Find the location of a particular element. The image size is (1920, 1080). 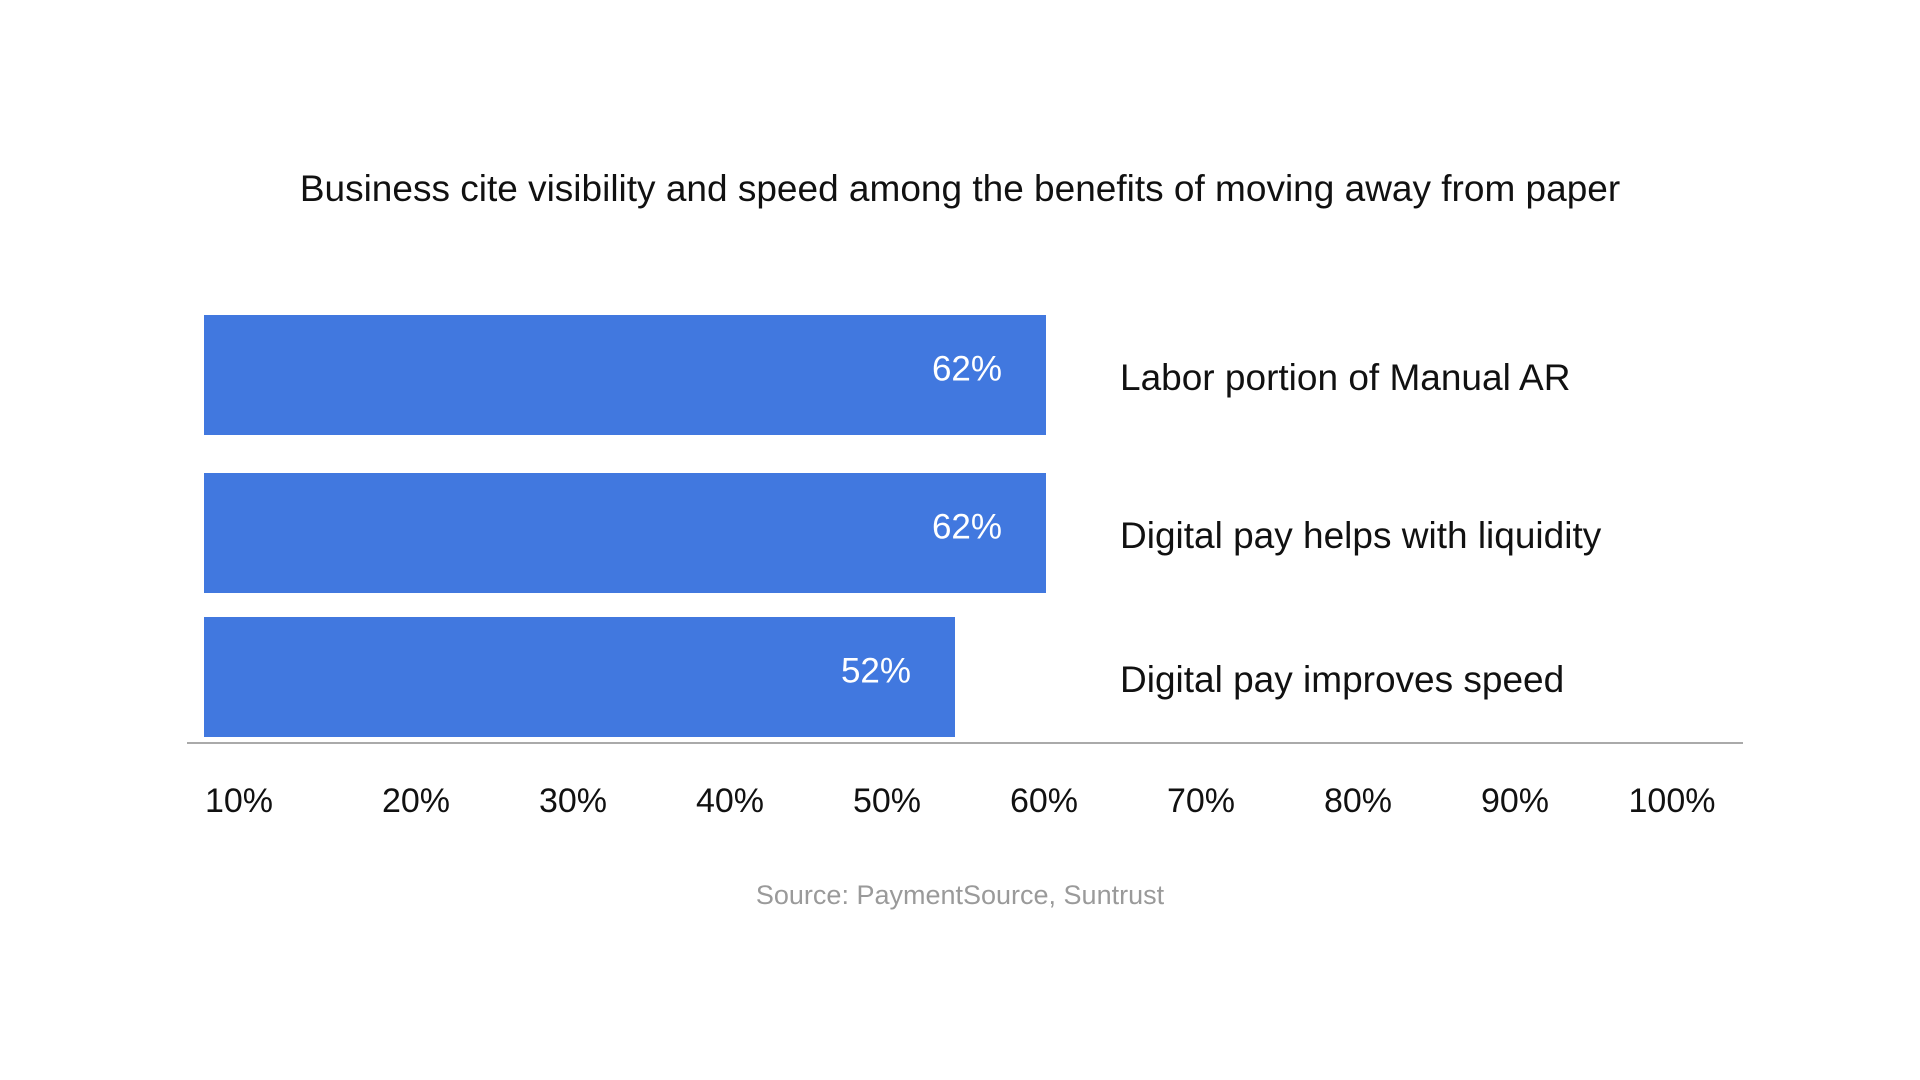

x-tick-label: 20% is located at coordinates (416, 801).